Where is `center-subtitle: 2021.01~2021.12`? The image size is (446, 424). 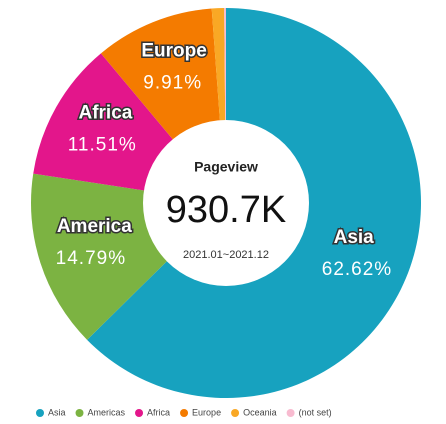 center-subtitle: 2021.01~2021.12 is located at coordinates (226, 255).